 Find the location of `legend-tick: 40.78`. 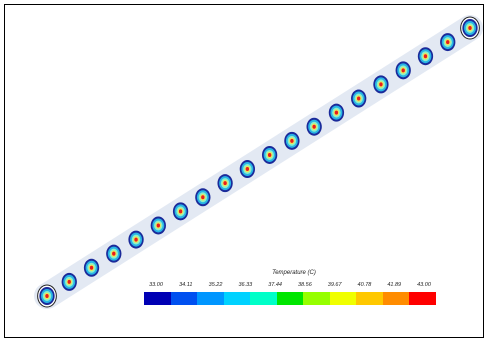

legend-tick: 40.78 is located at coordinates (364, 285).